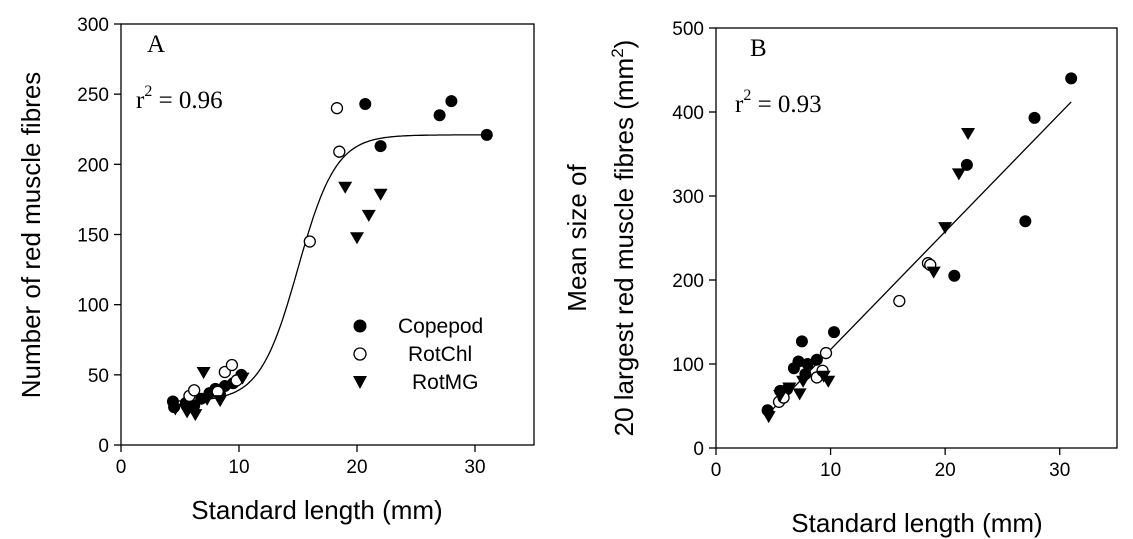  Describe the element at coordinates (93, 306) in the screenshot. I see `panel-a-y-tick-label: 100` at that location.